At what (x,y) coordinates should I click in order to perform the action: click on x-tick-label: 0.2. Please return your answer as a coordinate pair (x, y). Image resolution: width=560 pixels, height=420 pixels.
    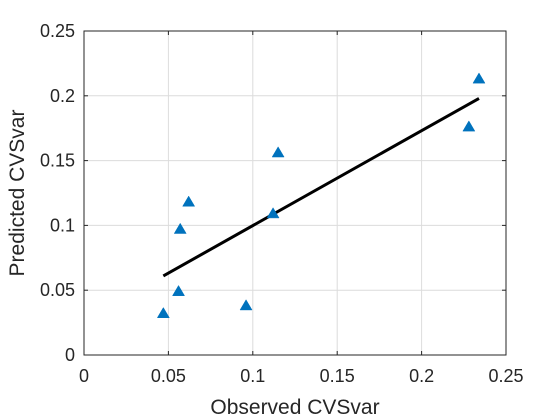
    Looking at the image, I should click on (421, 376).